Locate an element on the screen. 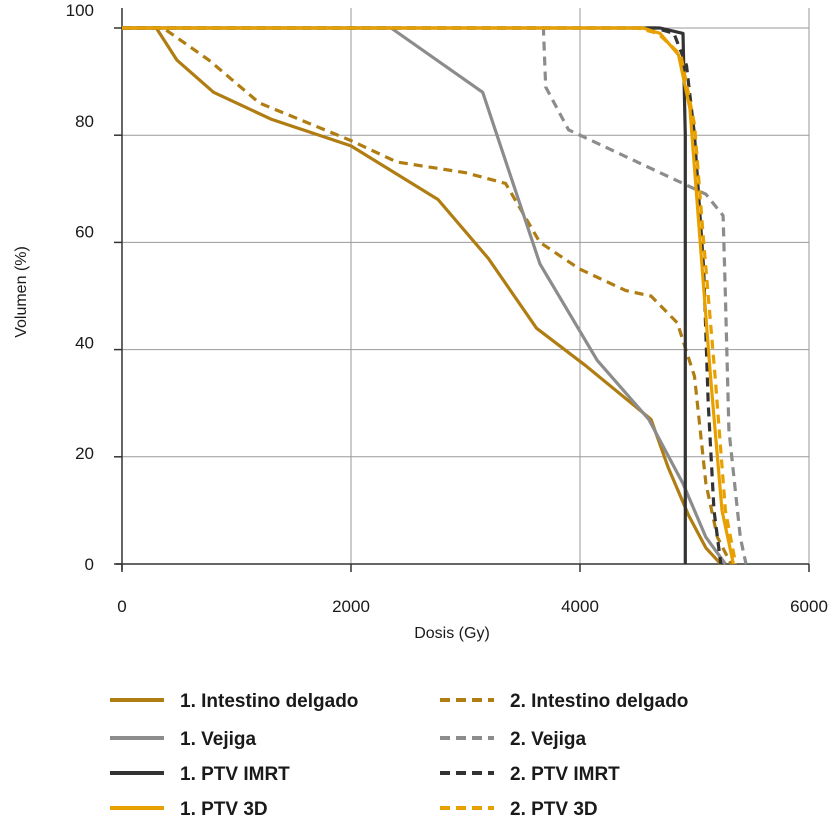 This screenshot has width=833, height=821. x-tick-label: 0 is located at coordinates (121, 606).